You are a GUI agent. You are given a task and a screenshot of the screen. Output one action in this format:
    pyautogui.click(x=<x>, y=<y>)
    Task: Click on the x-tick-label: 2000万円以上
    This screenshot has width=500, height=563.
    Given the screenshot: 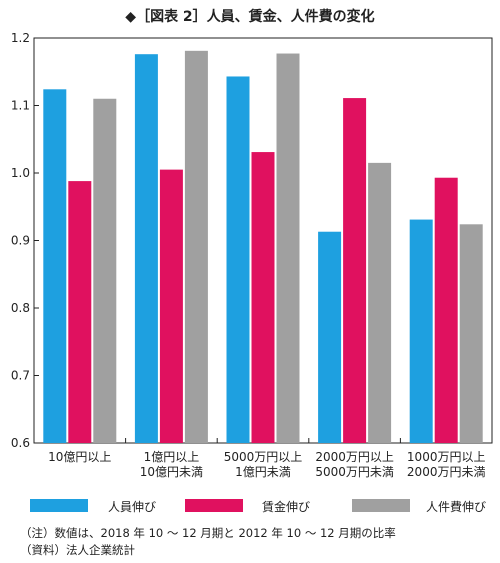 What is the action you would take?
    pyautogui.click(x=354, y=457)
    